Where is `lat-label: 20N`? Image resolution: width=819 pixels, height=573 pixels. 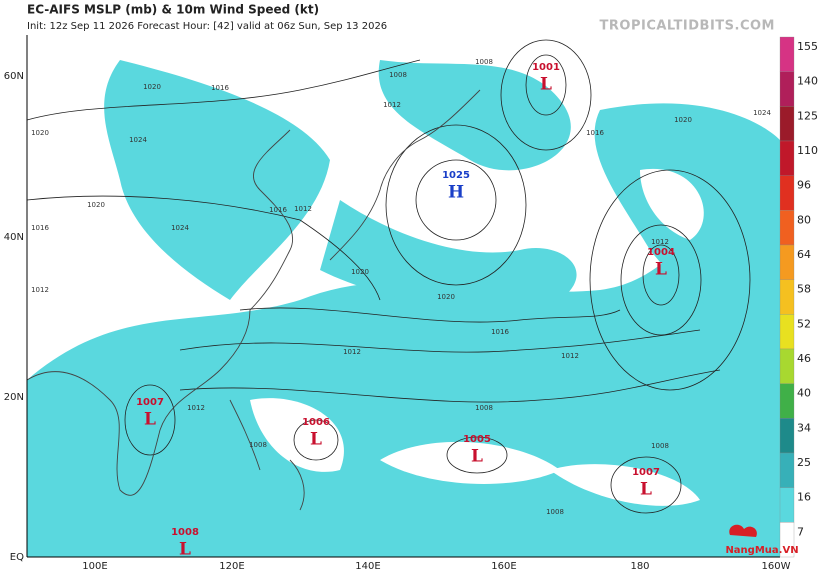 lat-label: 20N is located at coordinates (14, 397).